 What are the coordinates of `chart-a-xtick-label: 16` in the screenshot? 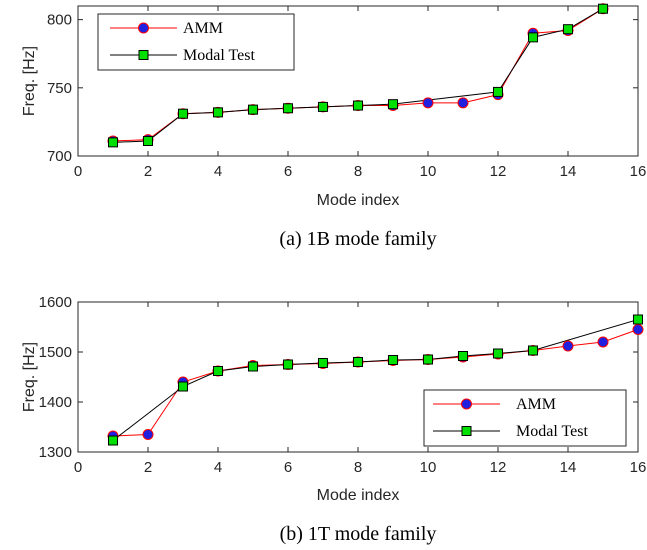 It's located at (638, 171).